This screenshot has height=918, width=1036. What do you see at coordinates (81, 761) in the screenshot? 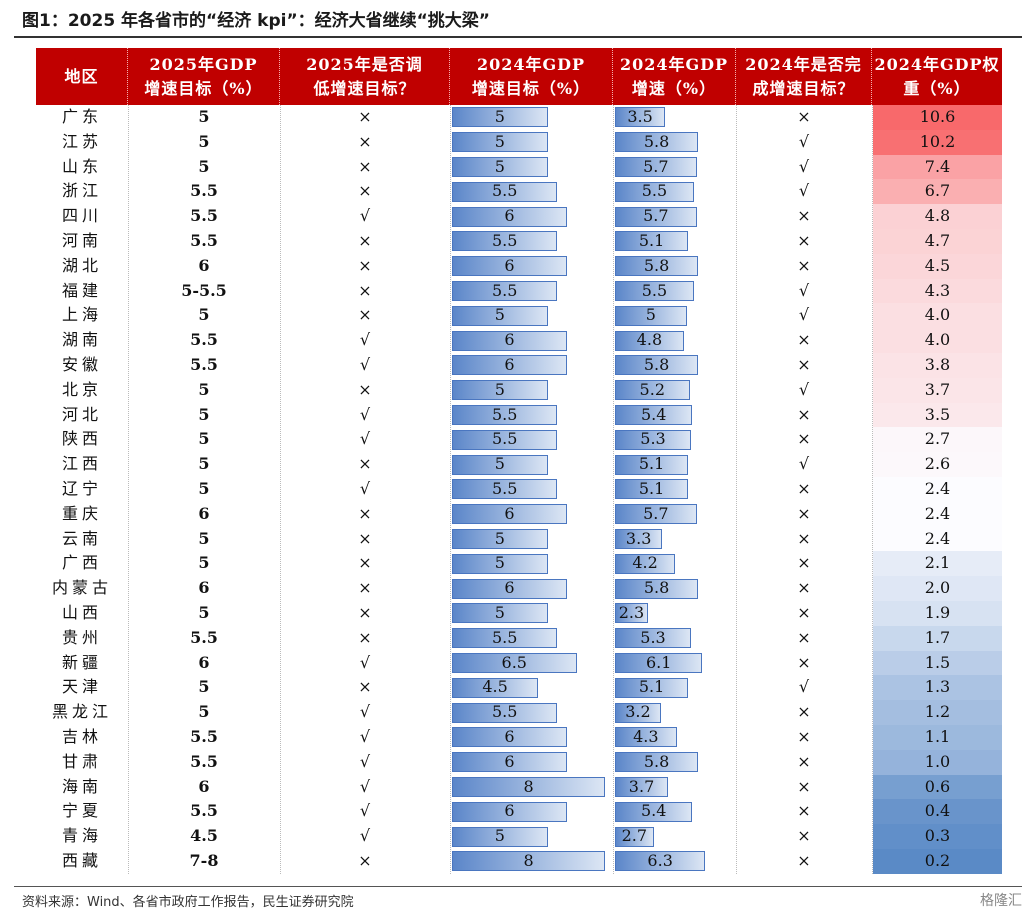
I see `region-name: 甘肃` at bounding box center [81, 761].